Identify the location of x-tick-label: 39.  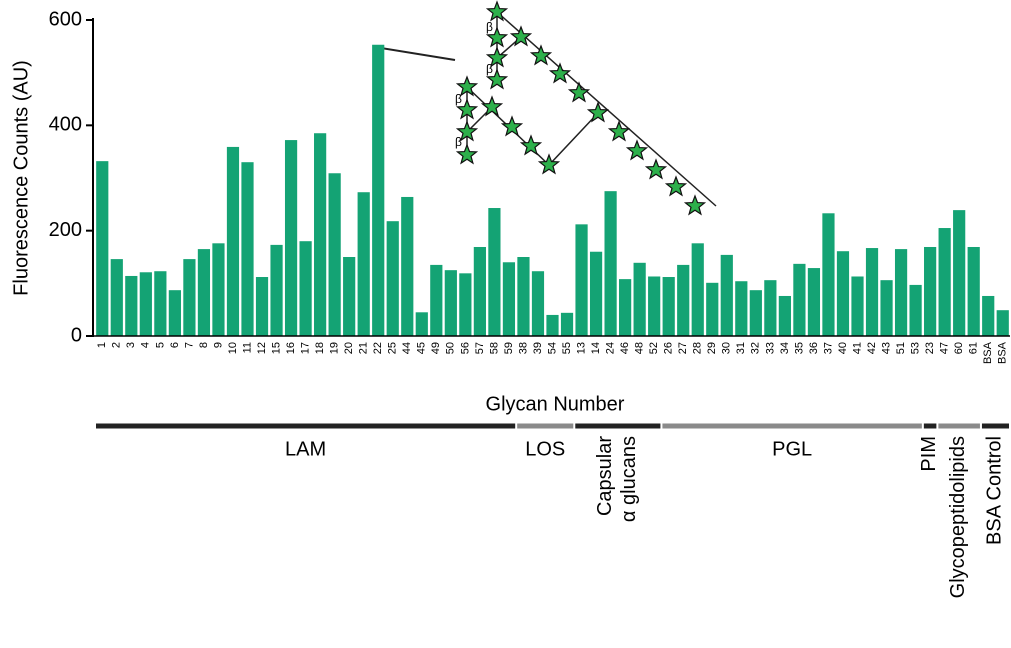
(538, 348).